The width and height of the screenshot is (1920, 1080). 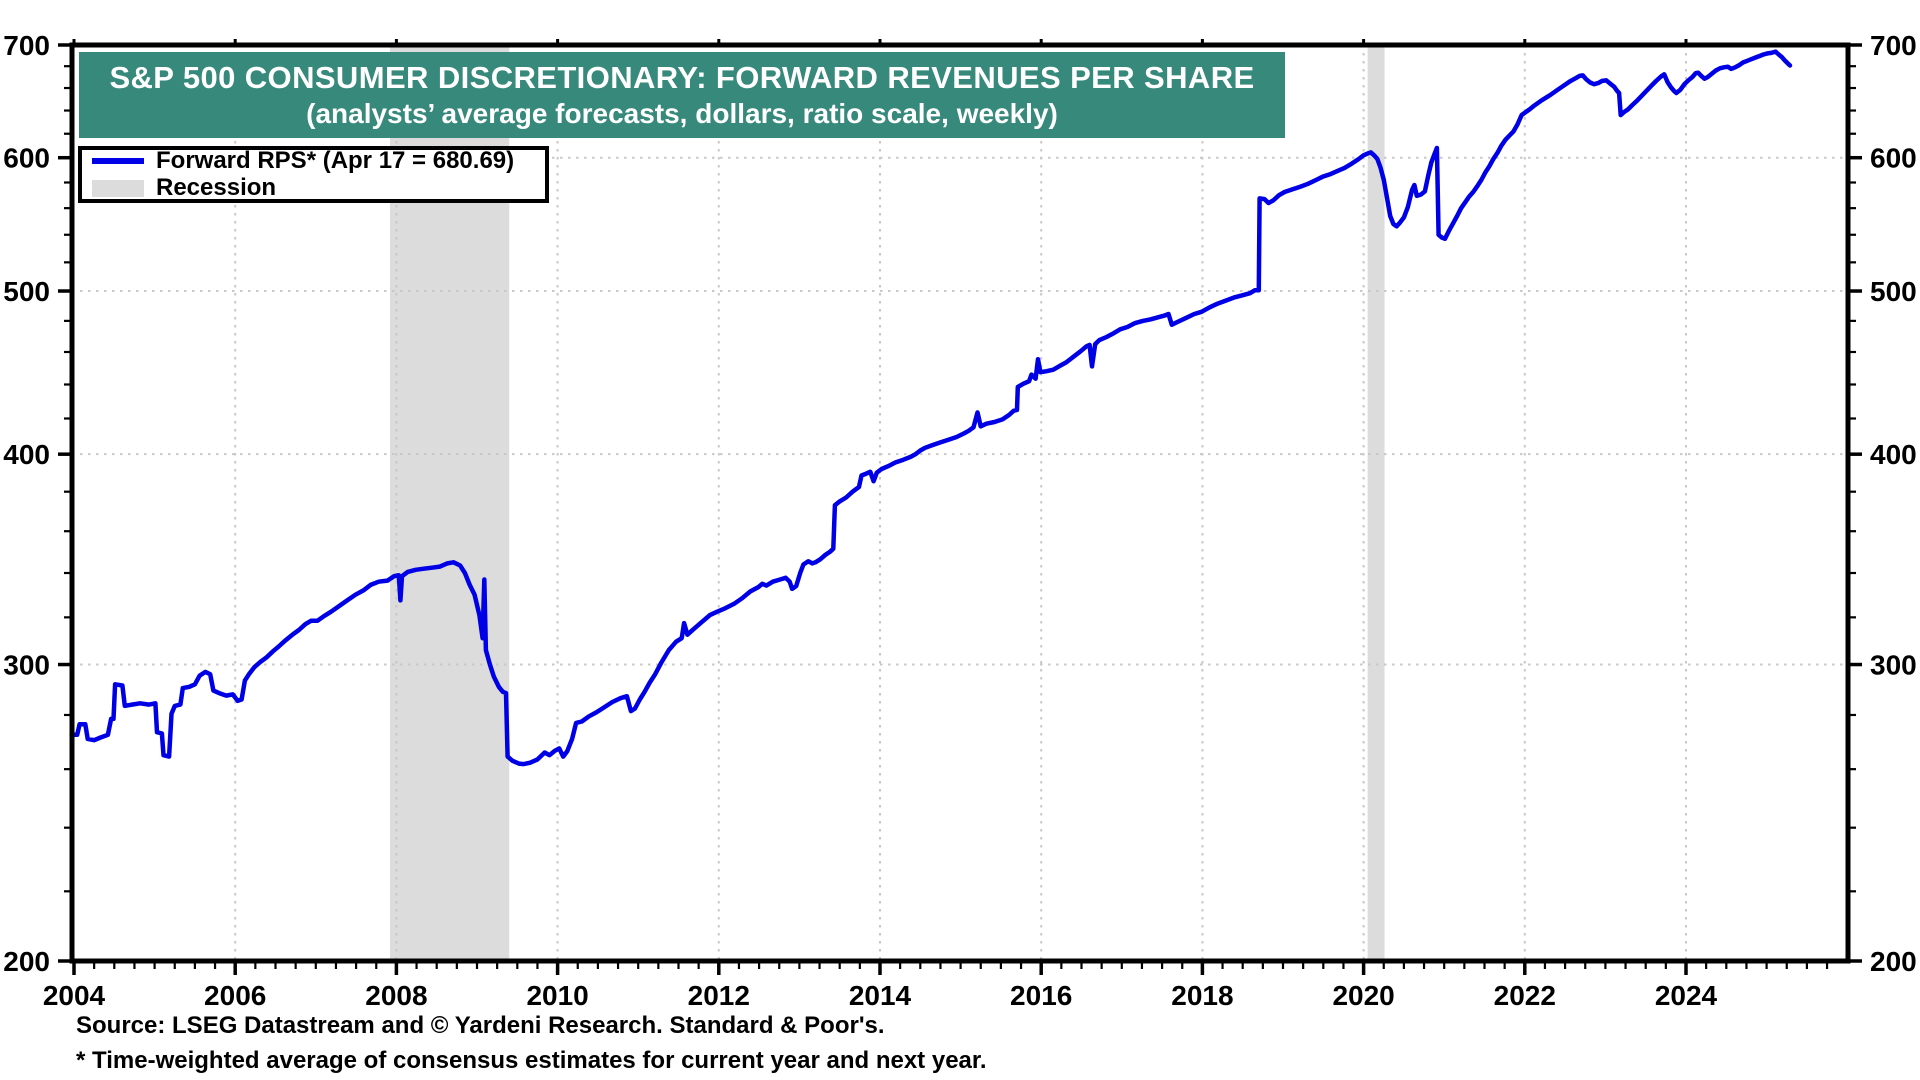 I want to click on y-axis-label-left: 200, so click(x=26, y=961).